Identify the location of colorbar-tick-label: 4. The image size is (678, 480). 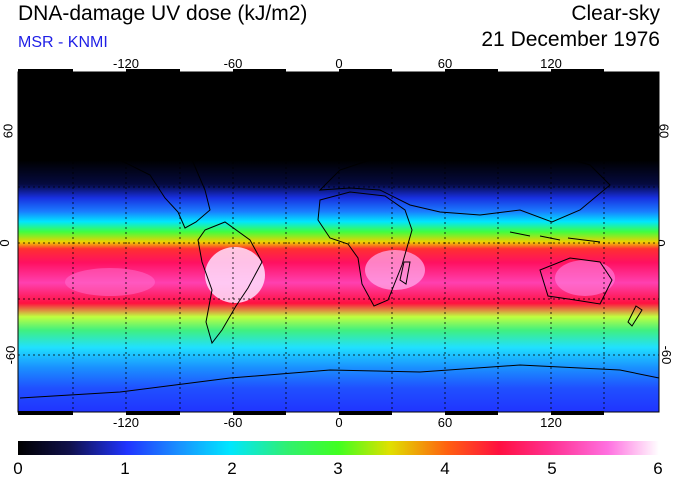
(445, 468).